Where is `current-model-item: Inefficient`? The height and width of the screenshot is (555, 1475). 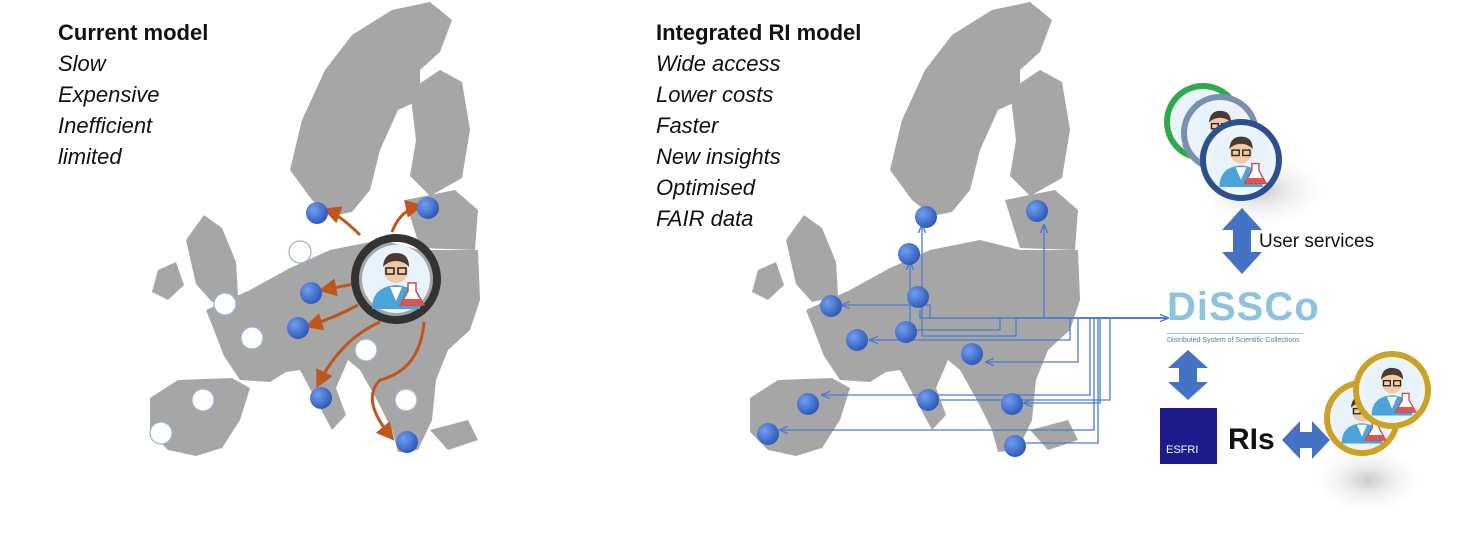
current-model-item: Inefficient is located at coordinates (105, 125).